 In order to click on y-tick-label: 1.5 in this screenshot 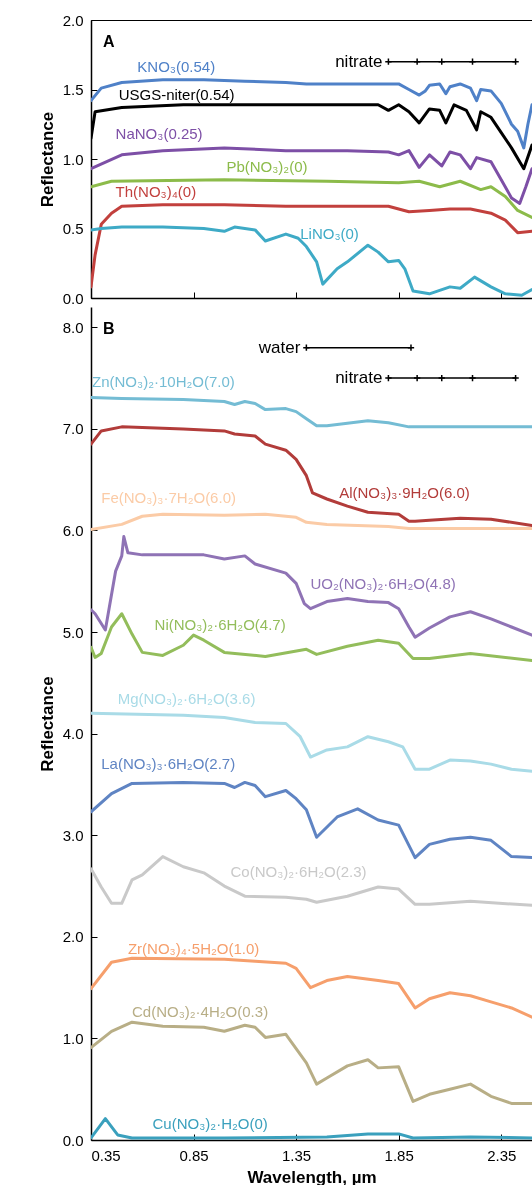, I will do `click(73, 89)`.